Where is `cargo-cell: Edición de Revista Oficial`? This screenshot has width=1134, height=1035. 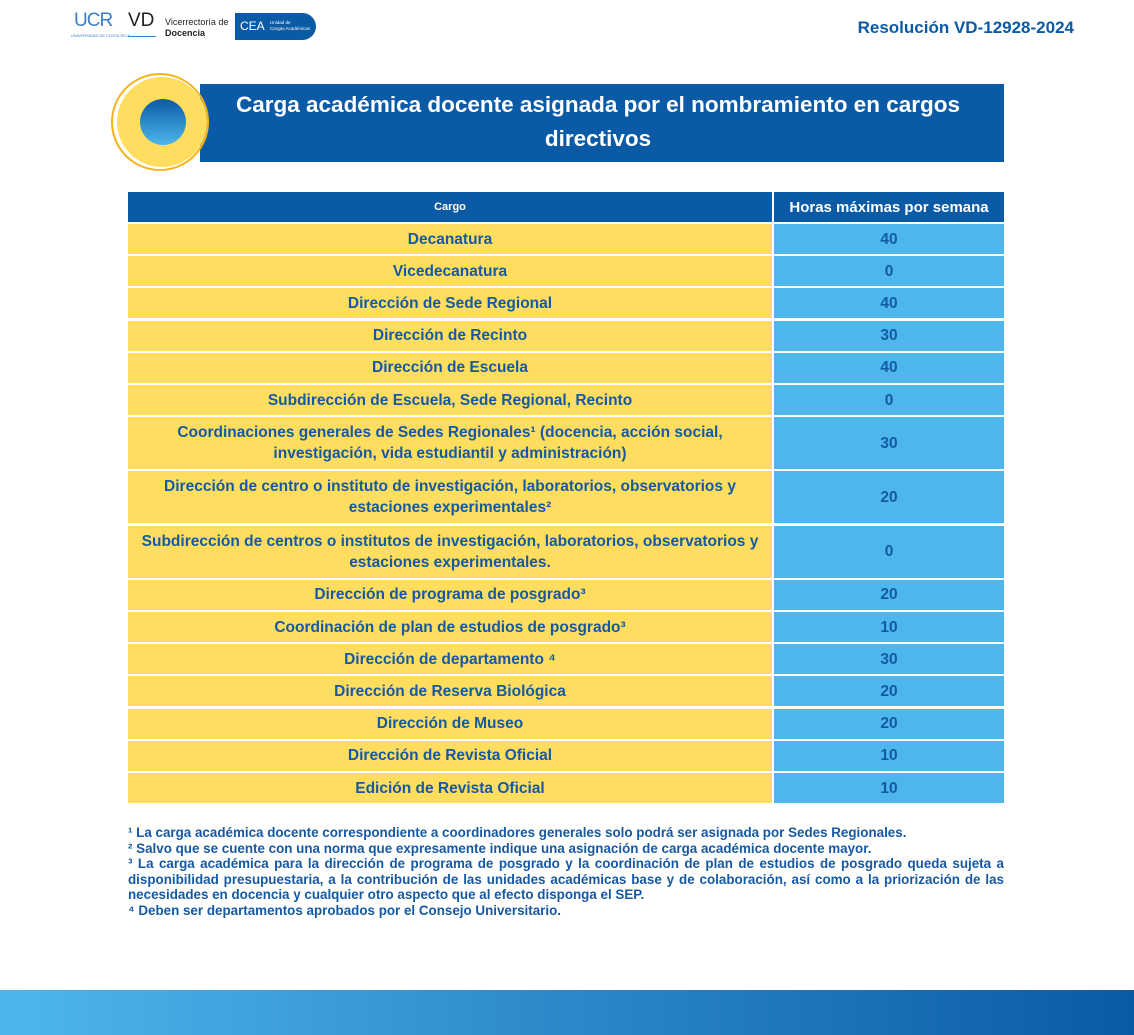
cargo-cell: Edición de Revista Oficial is located at coordinates (450, 788).